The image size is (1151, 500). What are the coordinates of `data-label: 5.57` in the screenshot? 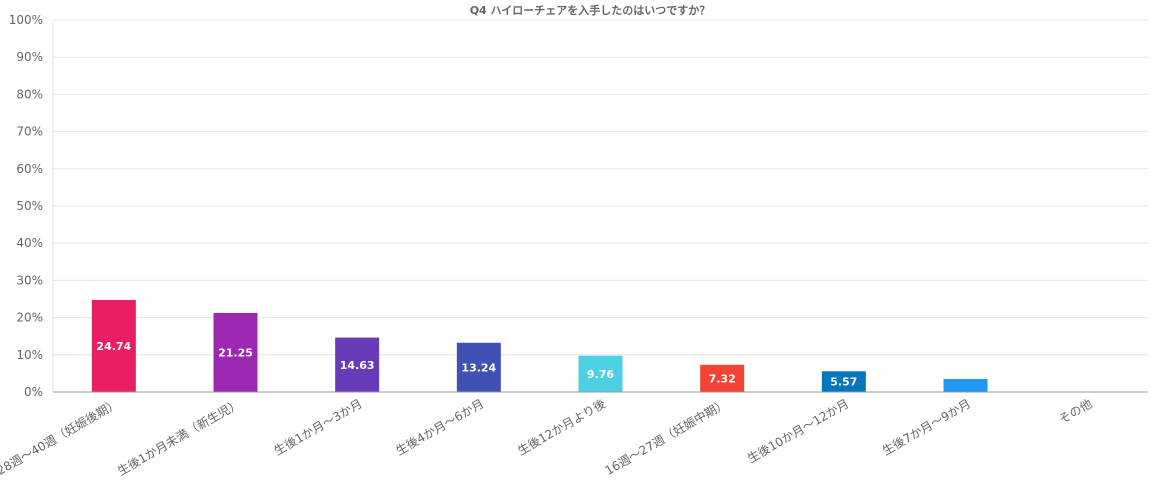 It's located at (843, 382).